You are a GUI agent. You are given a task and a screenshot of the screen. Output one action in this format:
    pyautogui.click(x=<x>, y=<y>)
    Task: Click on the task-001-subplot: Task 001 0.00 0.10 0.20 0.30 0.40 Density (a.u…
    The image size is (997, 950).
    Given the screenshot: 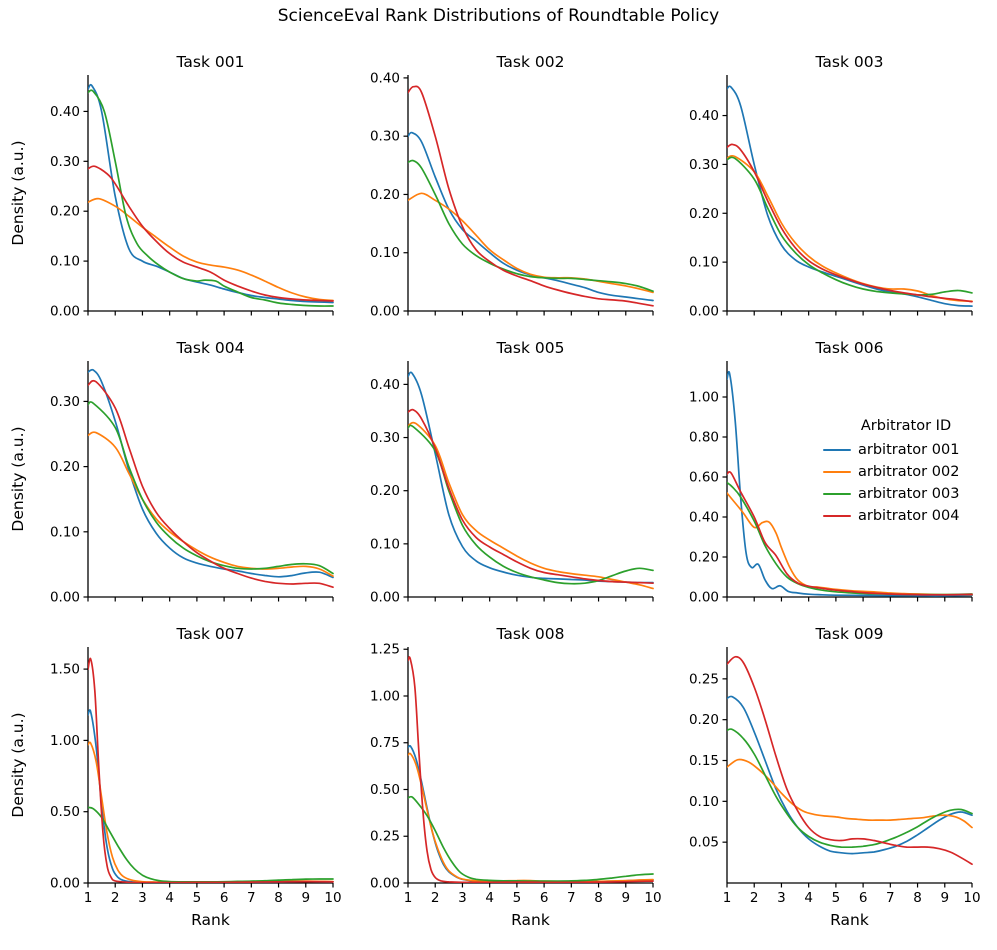 What is the action you would take?
    pyautogui.click(x=171, y=186)
    